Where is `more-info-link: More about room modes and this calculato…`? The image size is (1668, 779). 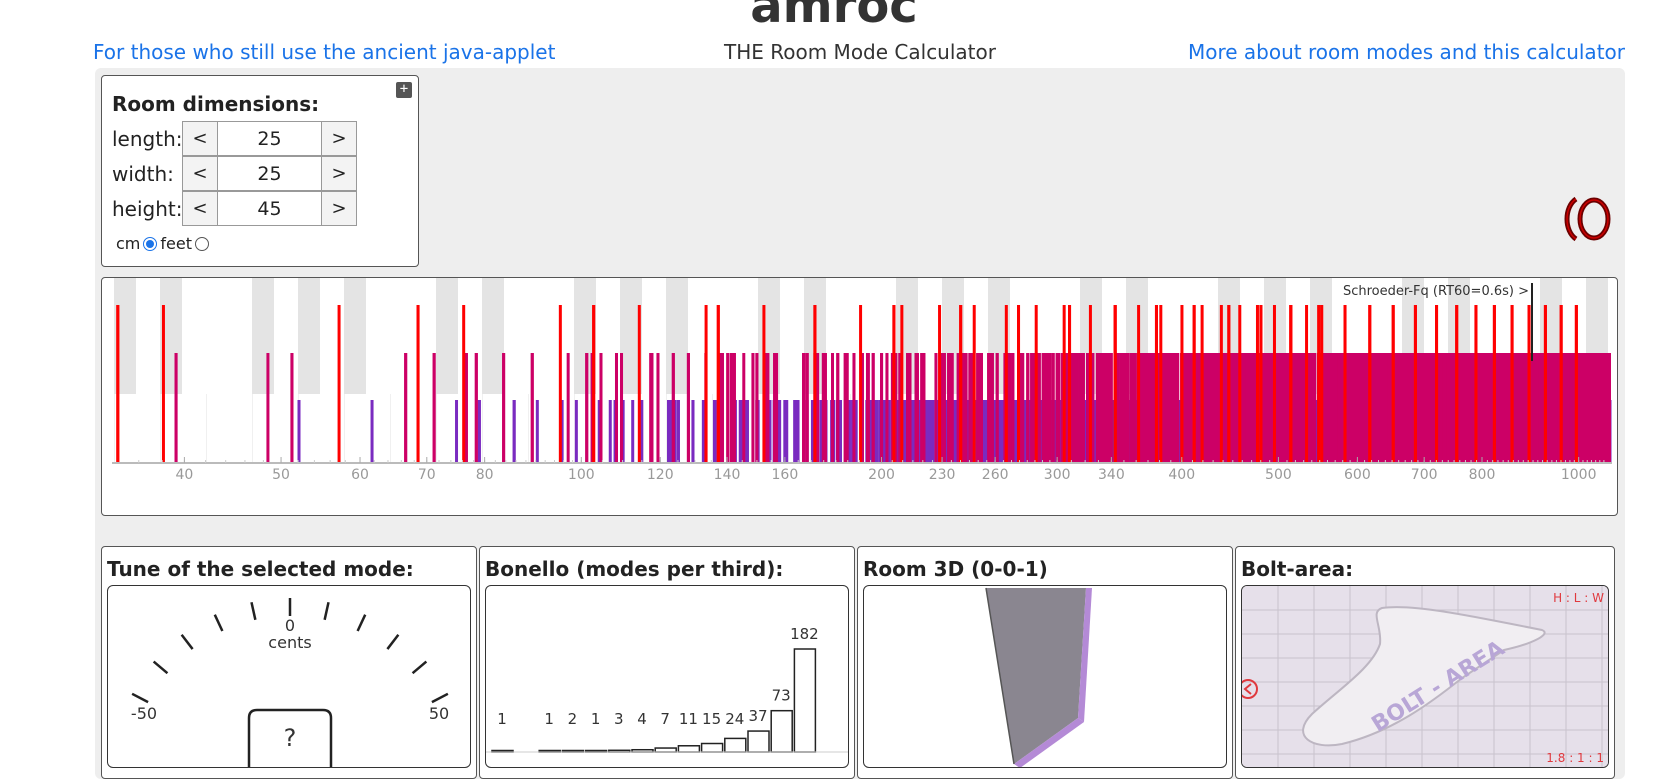
more-info-link: More about room modes and this calculato… is located at coordinates (1406, 52).